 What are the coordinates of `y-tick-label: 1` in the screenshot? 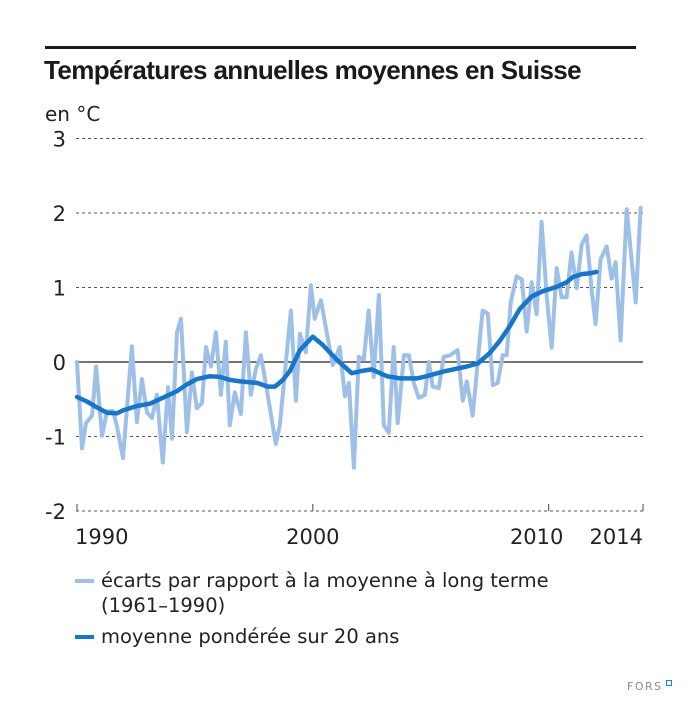 It's located at (59, 289).